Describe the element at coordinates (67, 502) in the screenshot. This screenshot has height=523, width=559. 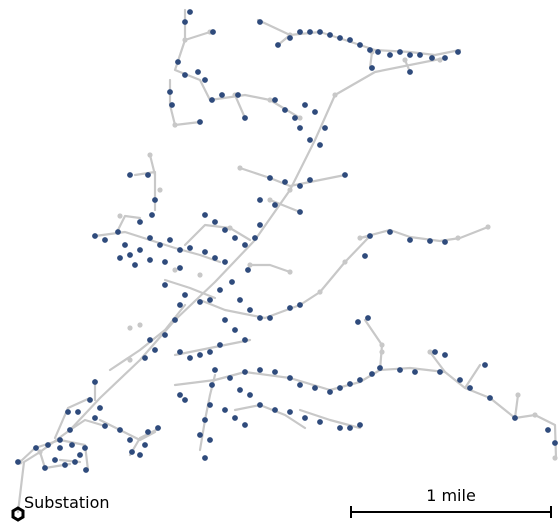
I see `substation-label: Substation` at that location.